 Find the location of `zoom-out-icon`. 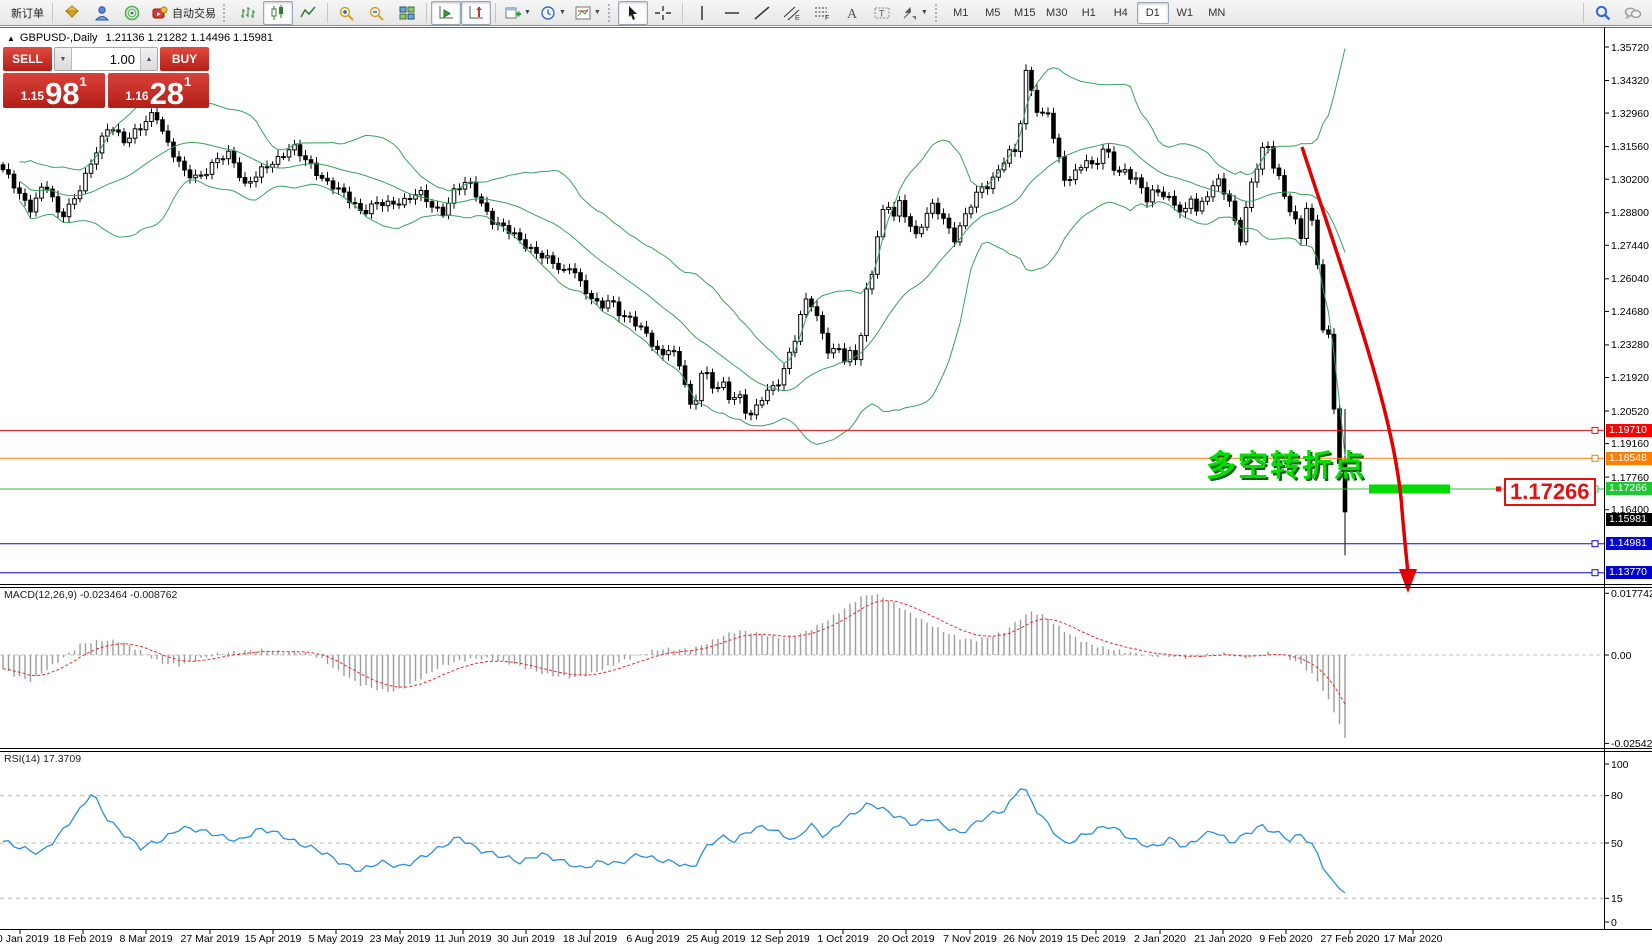

zoom-out-icon is located at coordinates (377, 13).